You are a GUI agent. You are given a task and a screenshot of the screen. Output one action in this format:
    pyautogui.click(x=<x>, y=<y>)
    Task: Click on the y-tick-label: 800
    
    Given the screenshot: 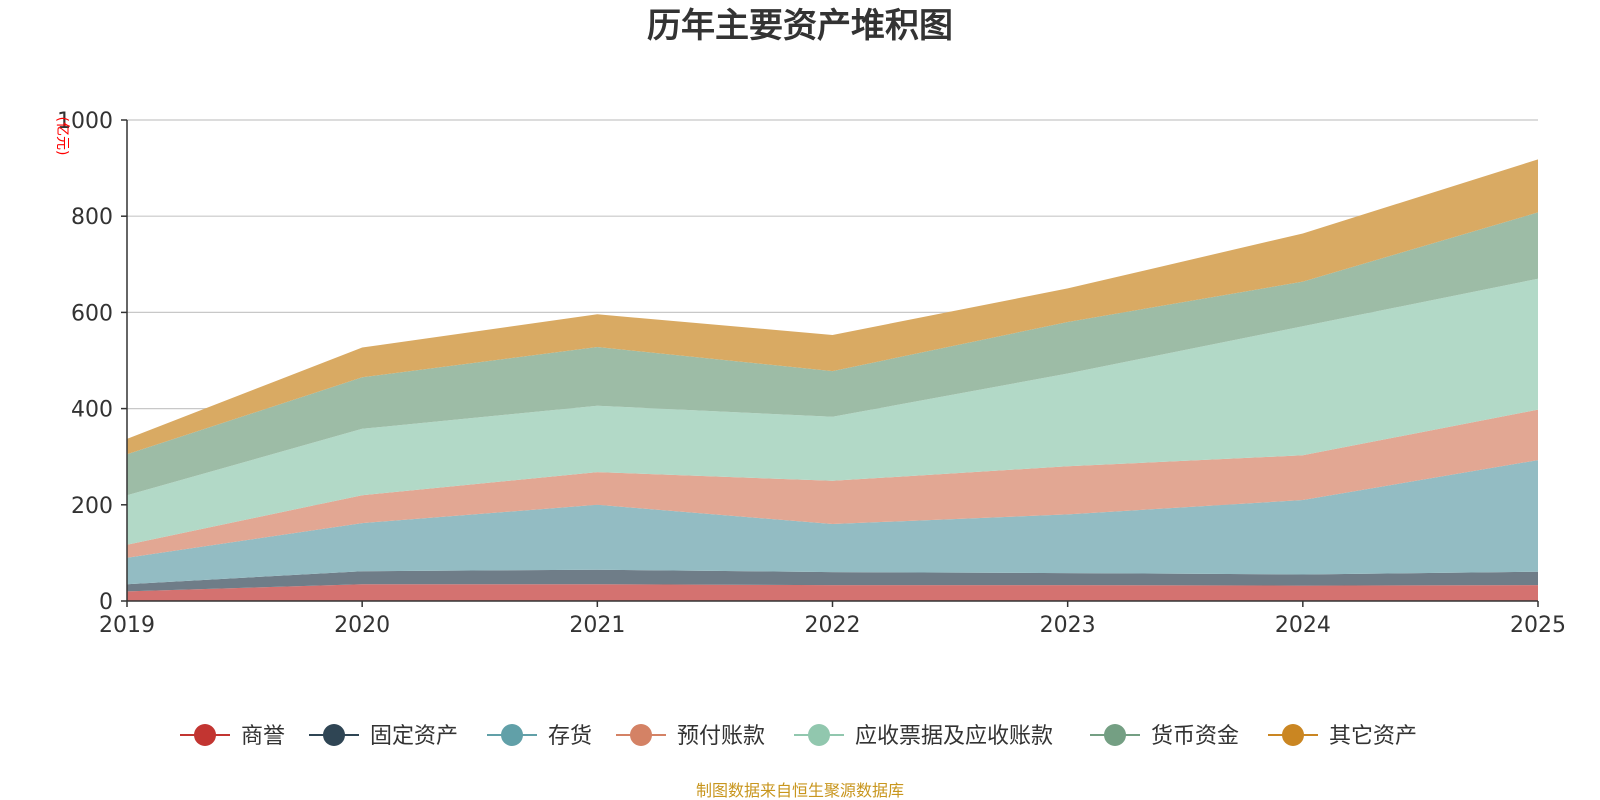 What is the action you would take?
    pyautogui.click(x=92, y=217)
    